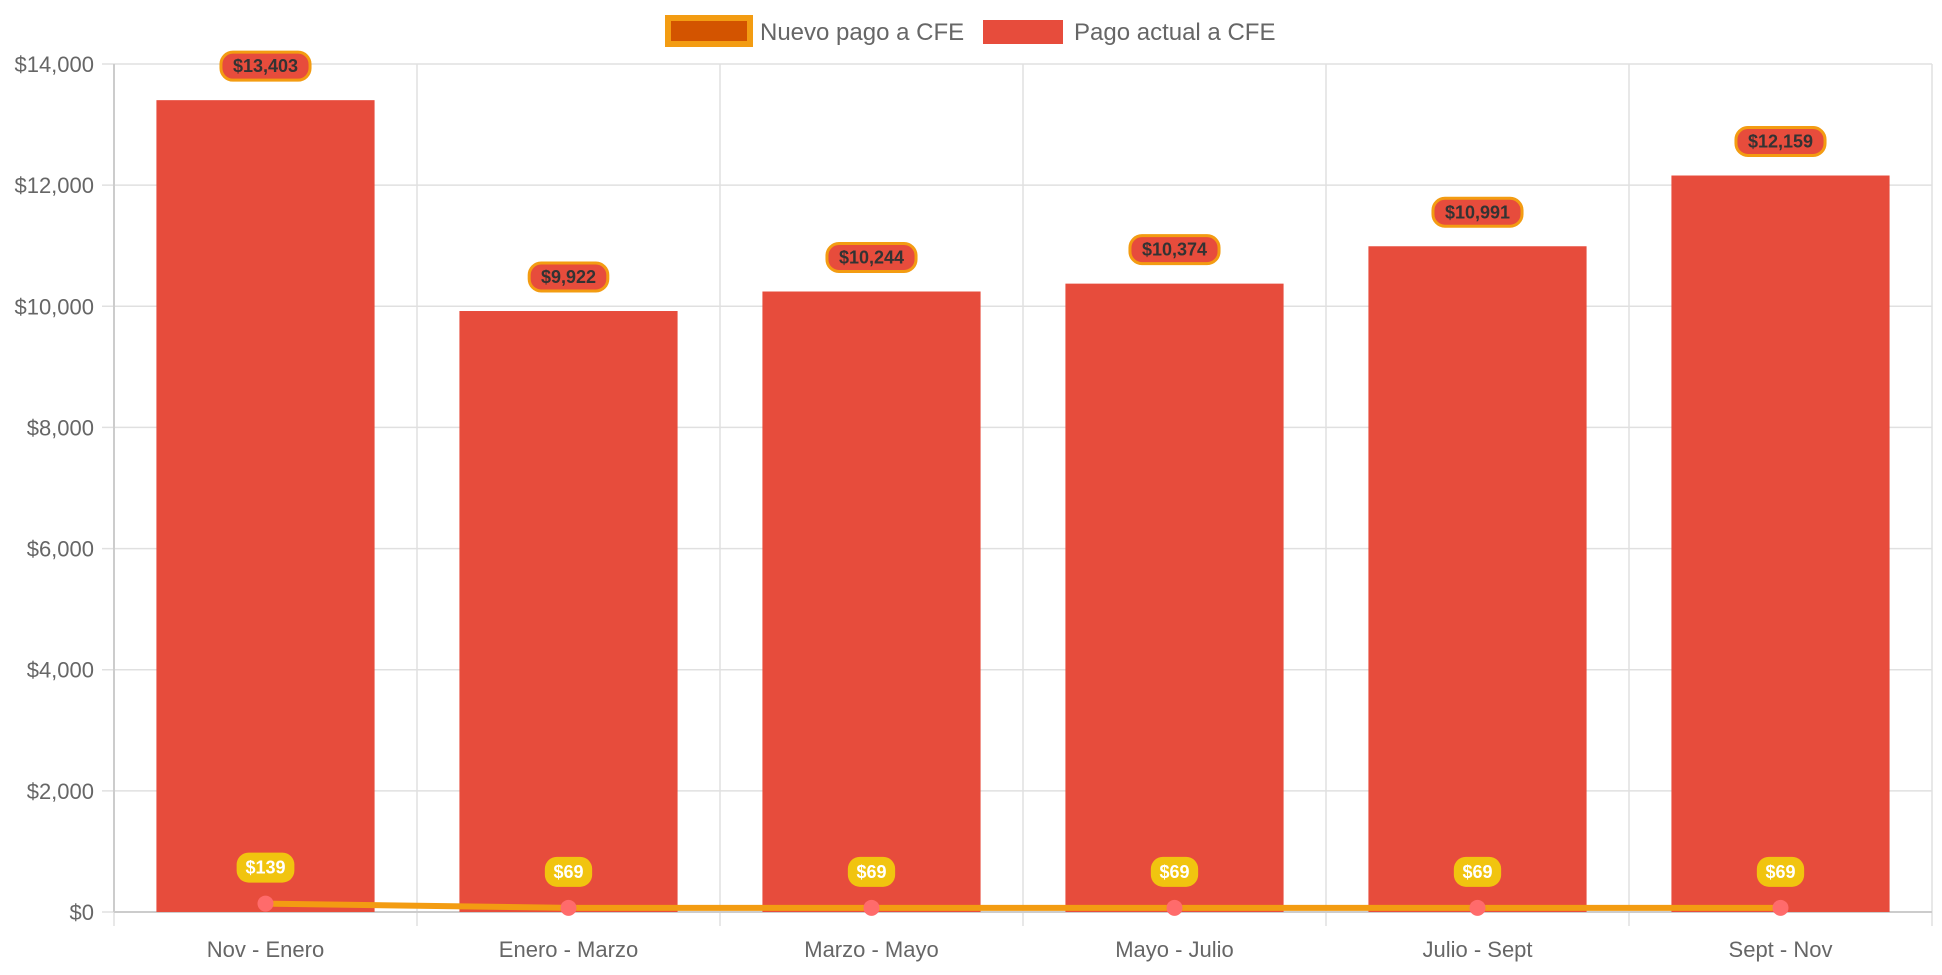 The image size is (1942, 975). I want to click on bar-value-label: $10,991, so click(1477, 212).